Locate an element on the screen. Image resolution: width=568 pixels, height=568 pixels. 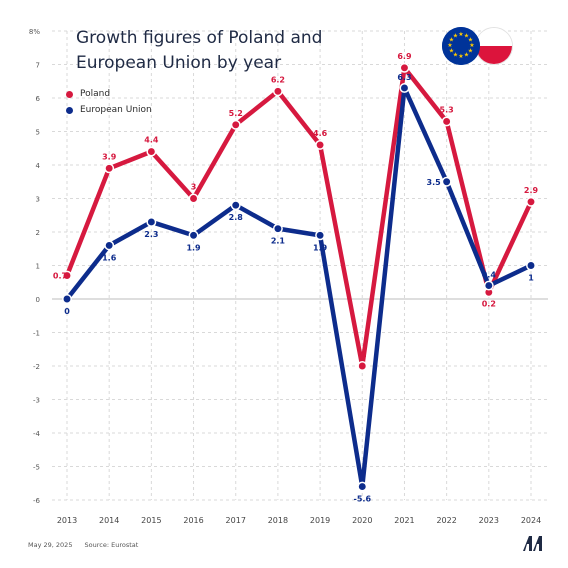
data-label-eu: 2.3 is located at coordinates (151, 234).